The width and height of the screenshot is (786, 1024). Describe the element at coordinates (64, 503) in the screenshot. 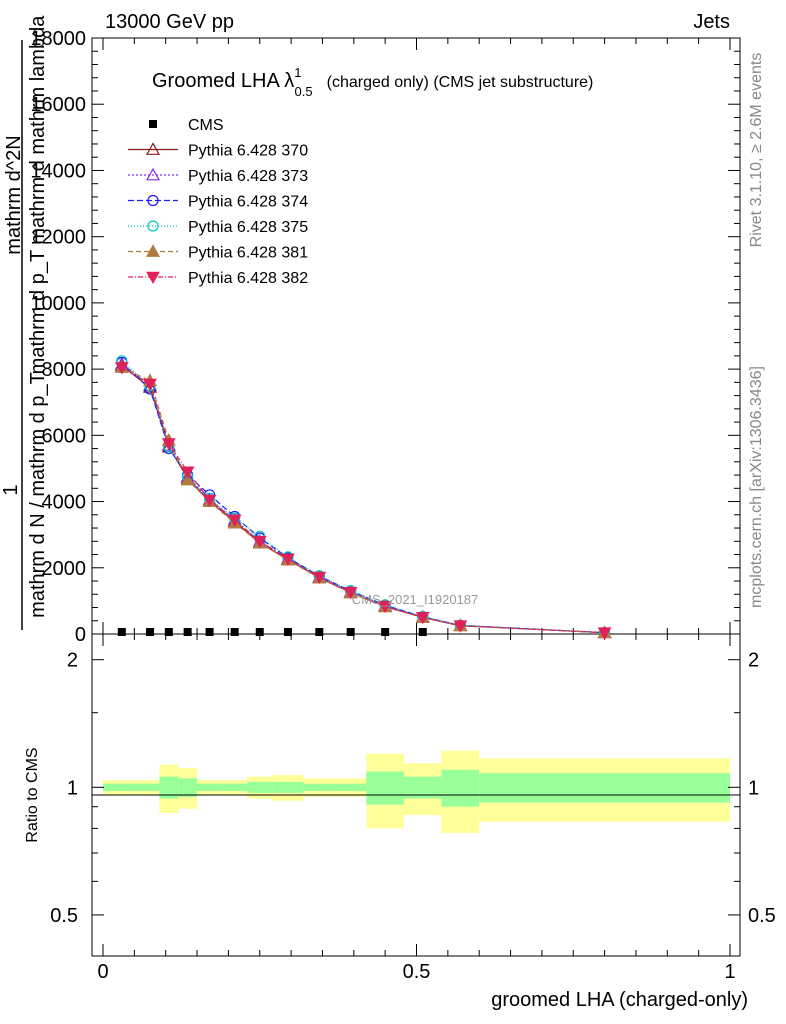

I see `y-tick-label: 4000` at that location.